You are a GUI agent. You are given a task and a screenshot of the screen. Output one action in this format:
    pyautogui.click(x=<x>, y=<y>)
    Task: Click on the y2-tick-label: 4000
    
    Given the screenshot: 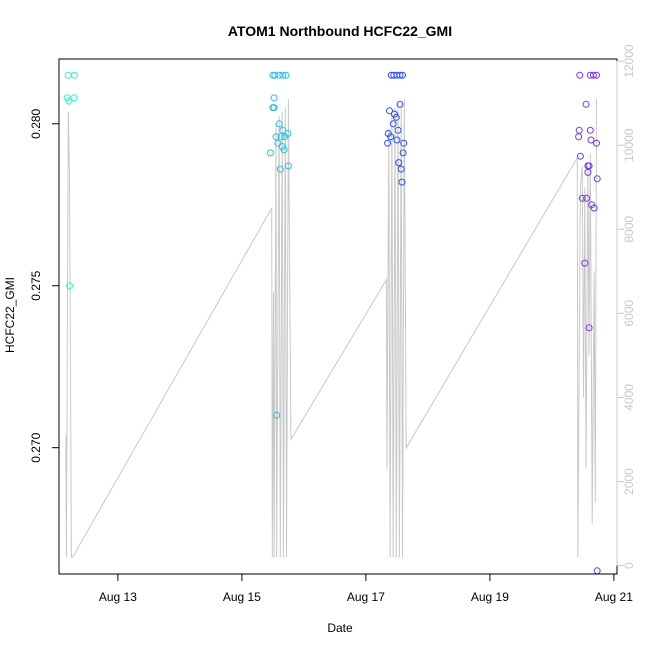 What is the action you would take?
    pyautogui.click(x=629, y=397)
    